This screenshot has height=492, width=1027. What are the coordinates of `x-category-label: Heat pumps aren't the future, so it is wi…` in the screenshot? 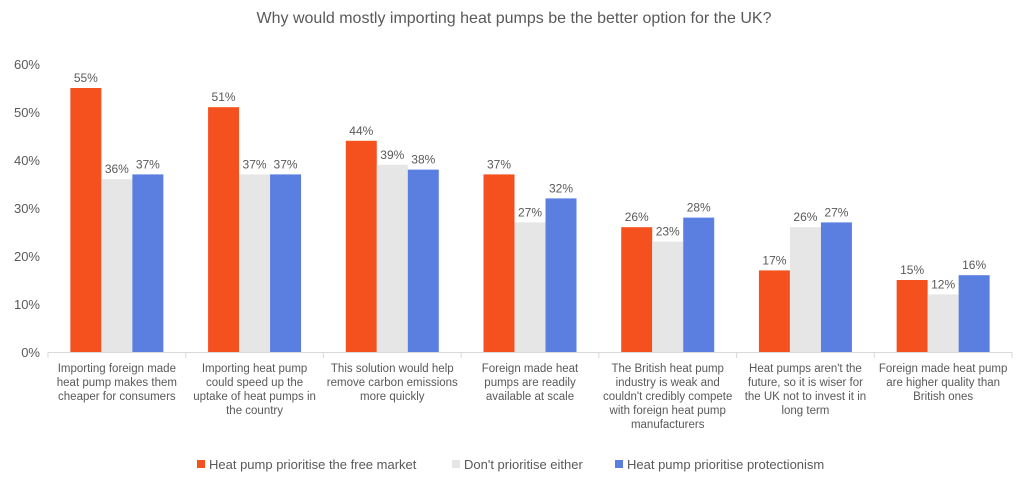 It's located at (805, 390).